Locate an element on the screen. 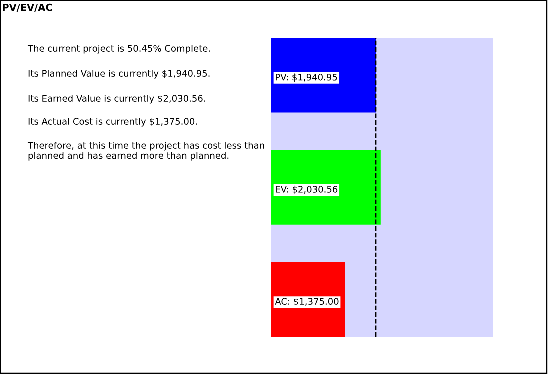  text: The current project is 50.45% Complete. is located at coordinates (119, 49).